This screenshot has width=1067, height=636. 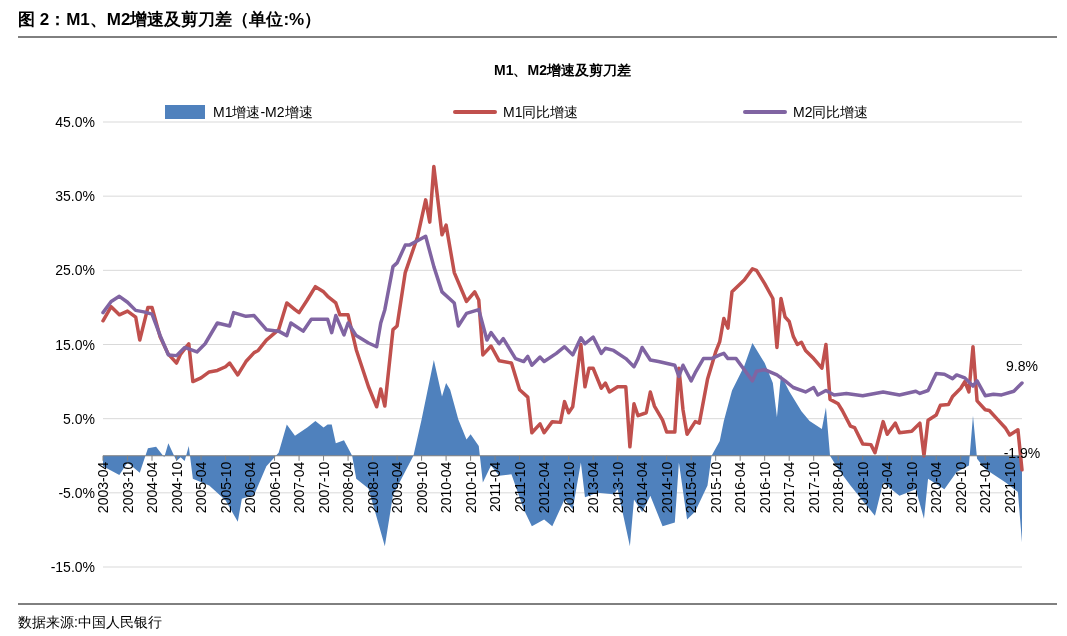 What do you see at coordinates (446, 487) in the screenshot?
I see `x-tick-label: 2010-04` at bounding box center [446, 487].